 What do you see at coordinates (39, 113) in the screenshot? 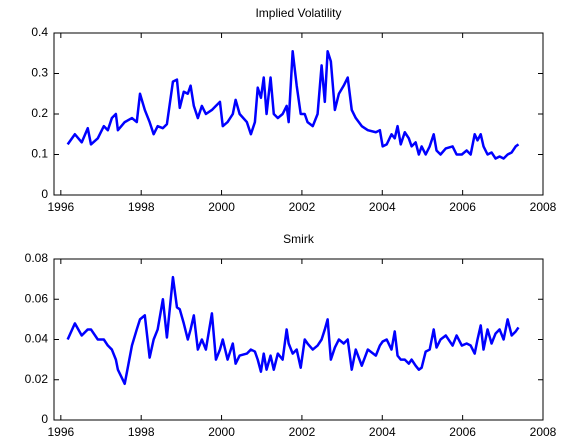
I see `y-tick-label: 0.2` at bounding box center [39, 113].